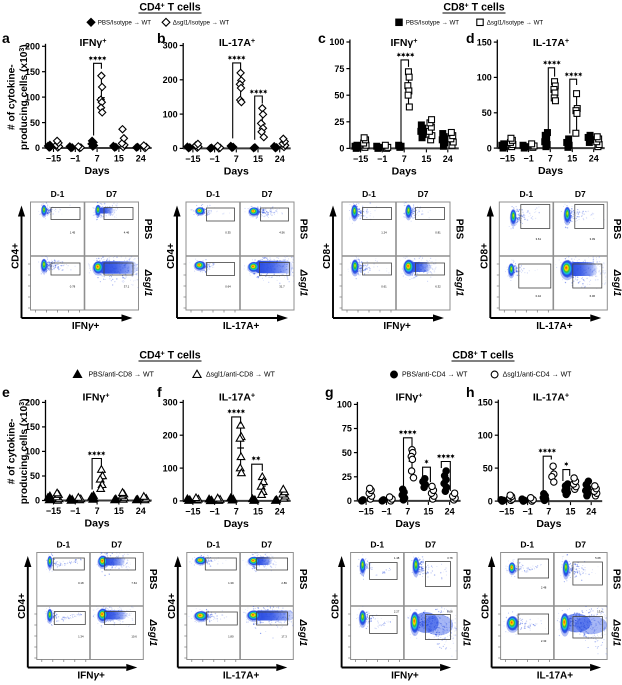 The width and height of the screenshot is (622, 685). What do you see at coordinates (159, 392) in the screenshot?
I see `svg-text: f` at bounding box center [159, 392].